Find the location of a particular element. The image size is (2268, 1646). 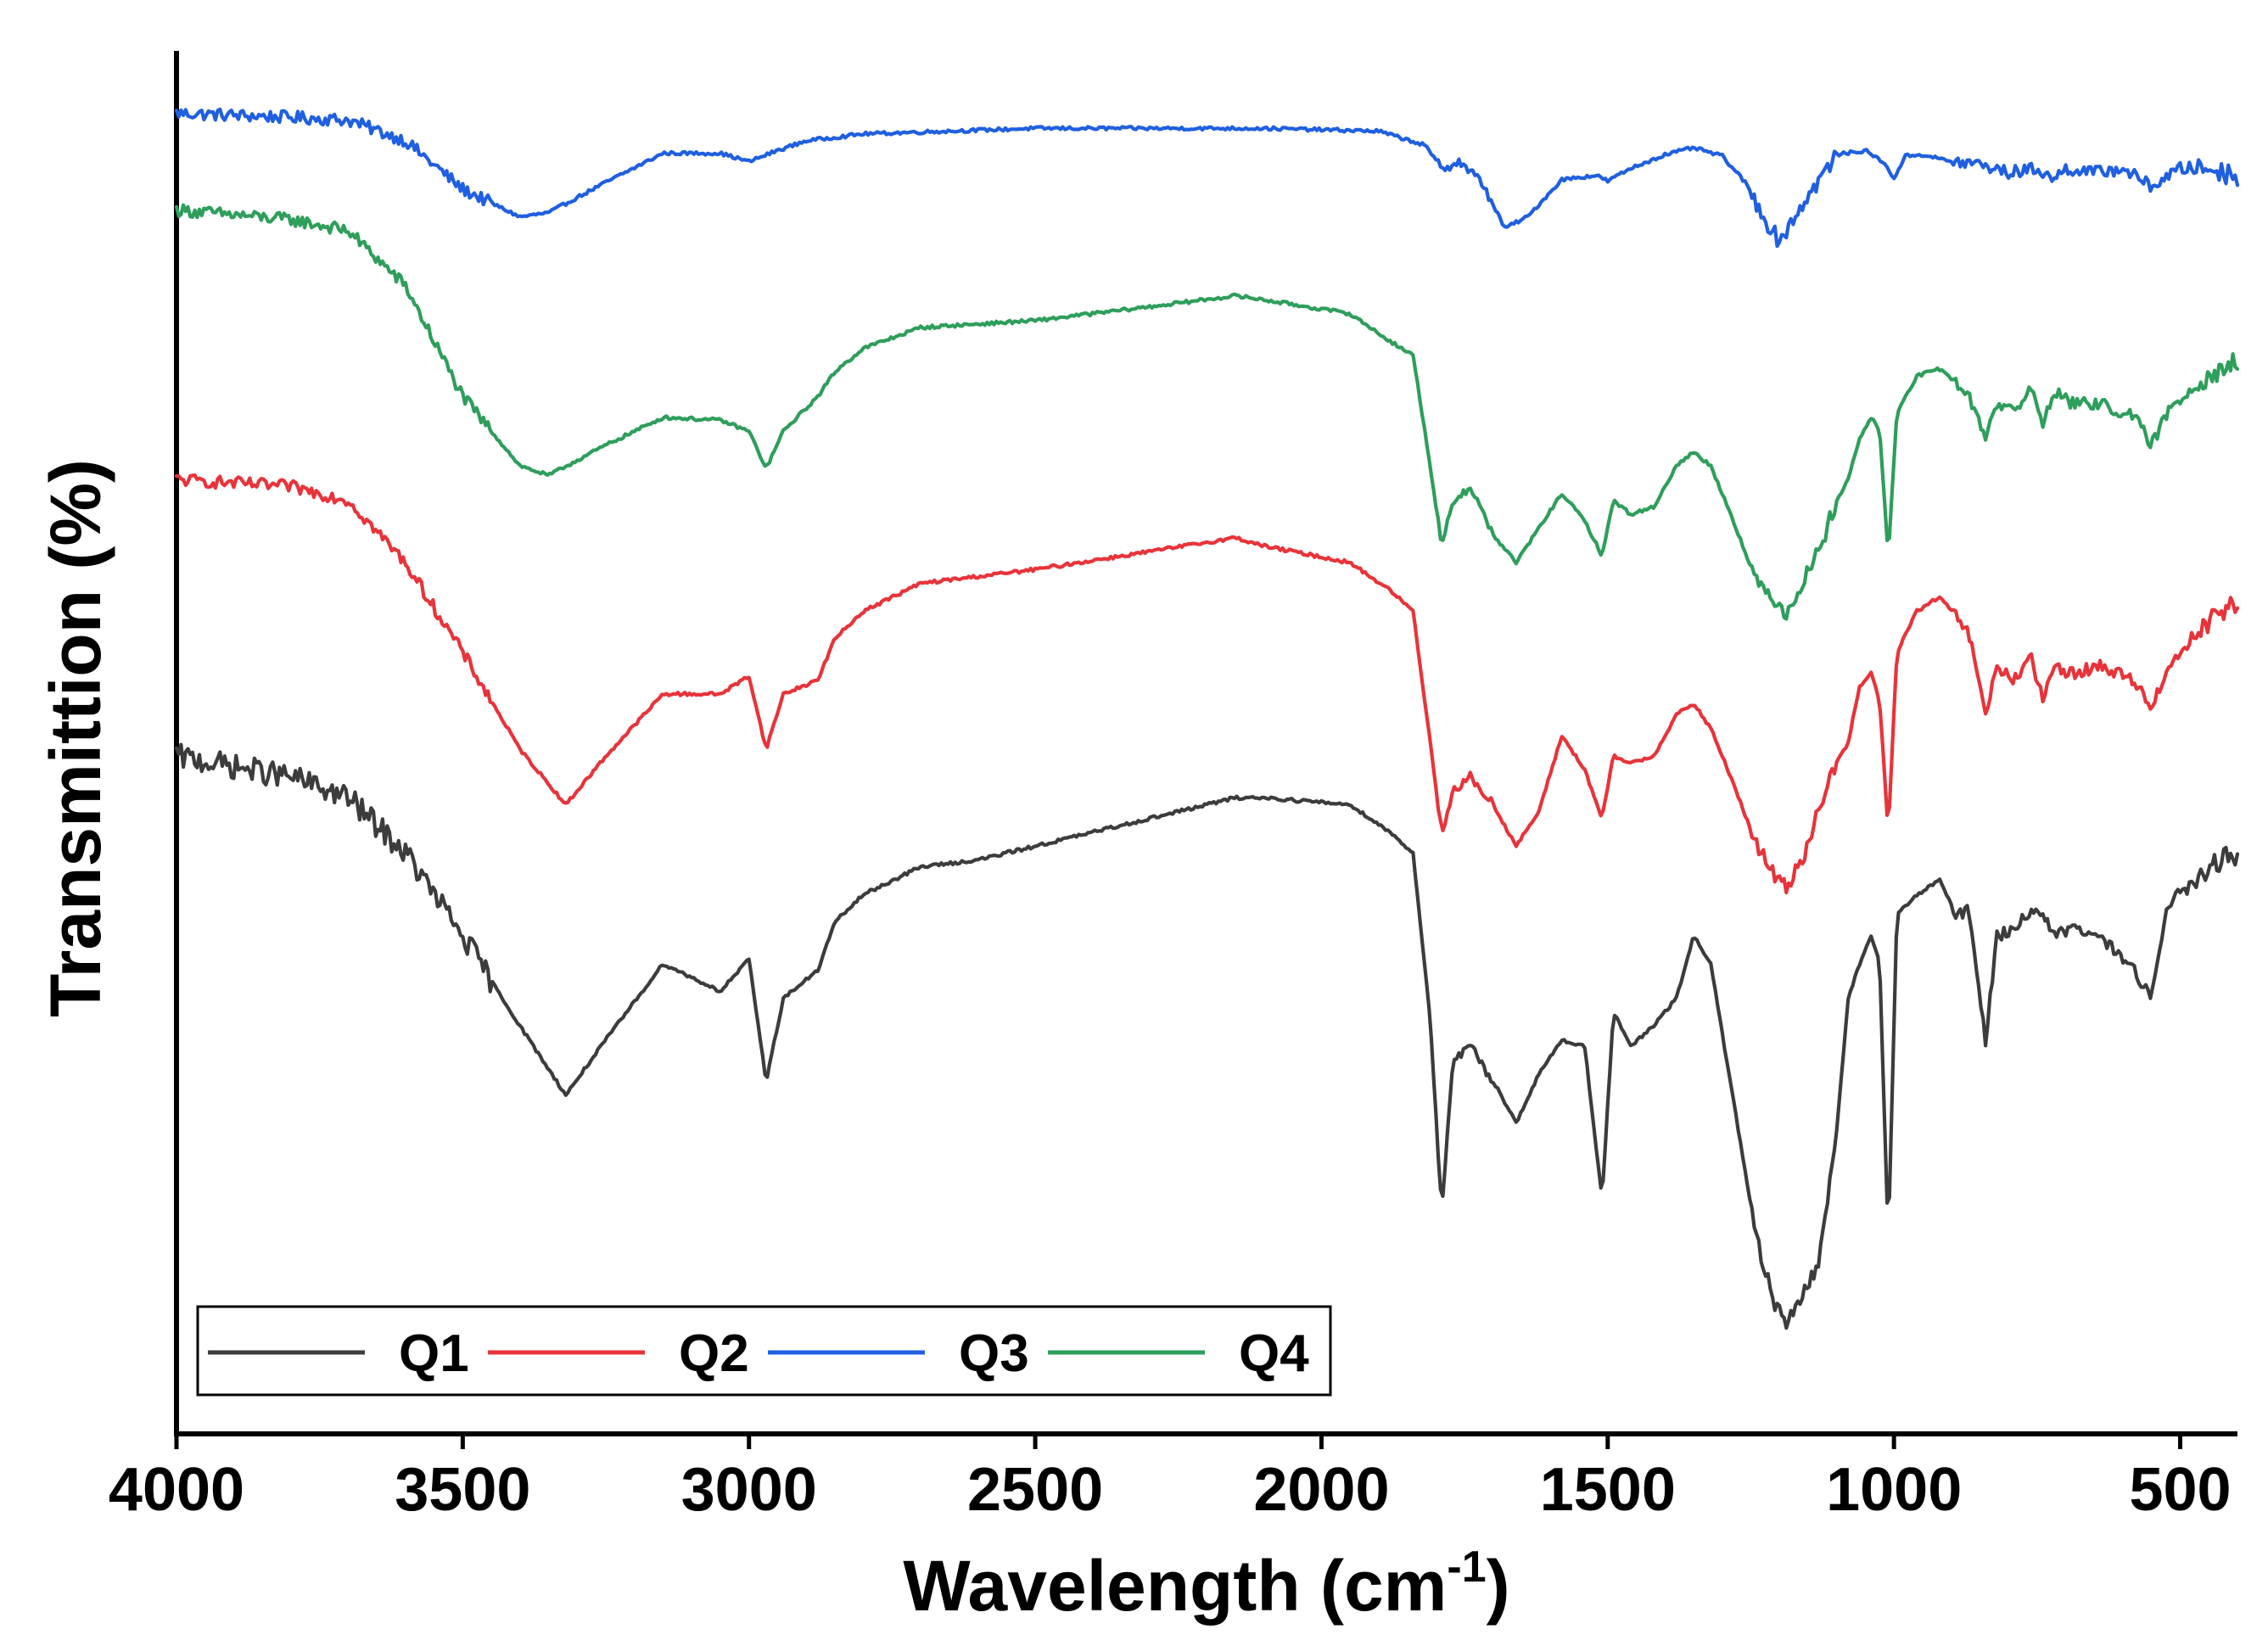

legend-label-q4: Q4 is located at coordinates (1274, 1353).